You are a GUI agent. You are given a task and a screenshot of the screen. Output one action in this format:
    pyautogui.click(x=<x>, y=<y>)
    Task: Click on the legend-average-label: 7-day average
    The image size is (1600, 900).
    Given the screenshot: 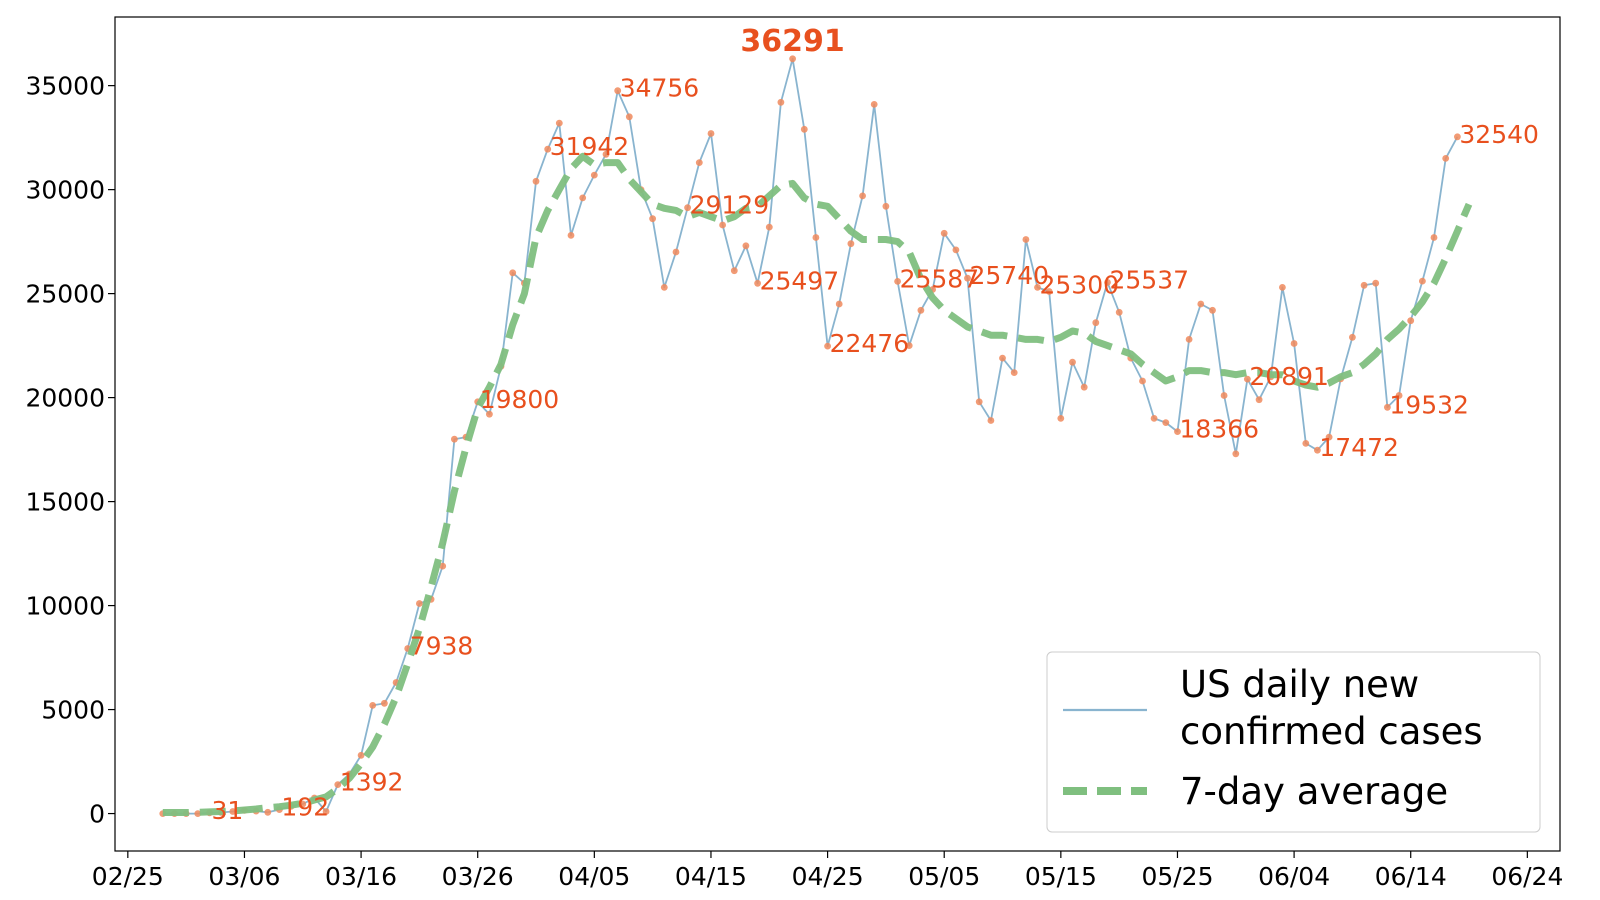 What is the action you would take?
    pyautogui.click(x=1314, y=791)
    